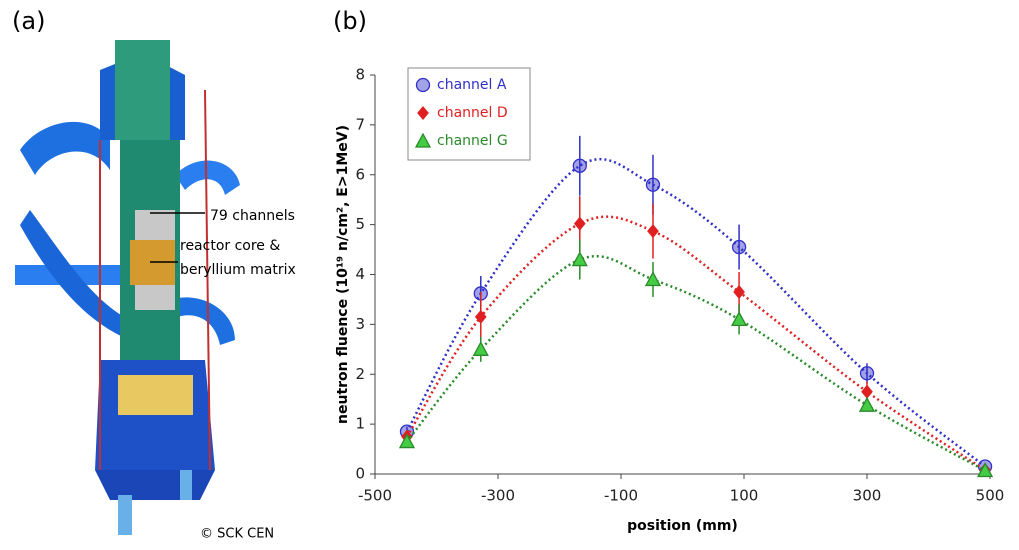  I want to click on x-axis-label: position (mm), so click(682, 526).